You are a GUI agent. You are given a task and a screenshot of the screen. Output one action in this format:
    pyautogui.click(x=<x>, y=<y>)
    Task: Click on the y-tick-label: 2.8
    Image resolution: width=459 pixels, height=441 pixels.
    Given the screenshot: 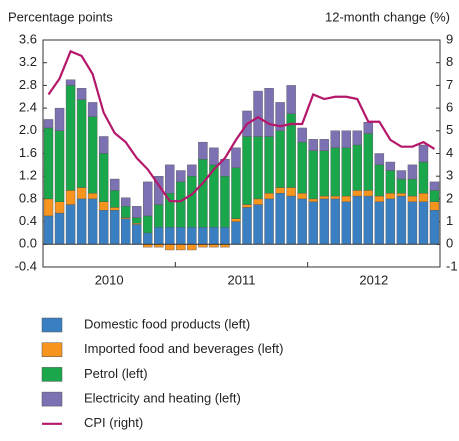 What is the action you would take?
    pyautogui.click(x=28, y=84)
    